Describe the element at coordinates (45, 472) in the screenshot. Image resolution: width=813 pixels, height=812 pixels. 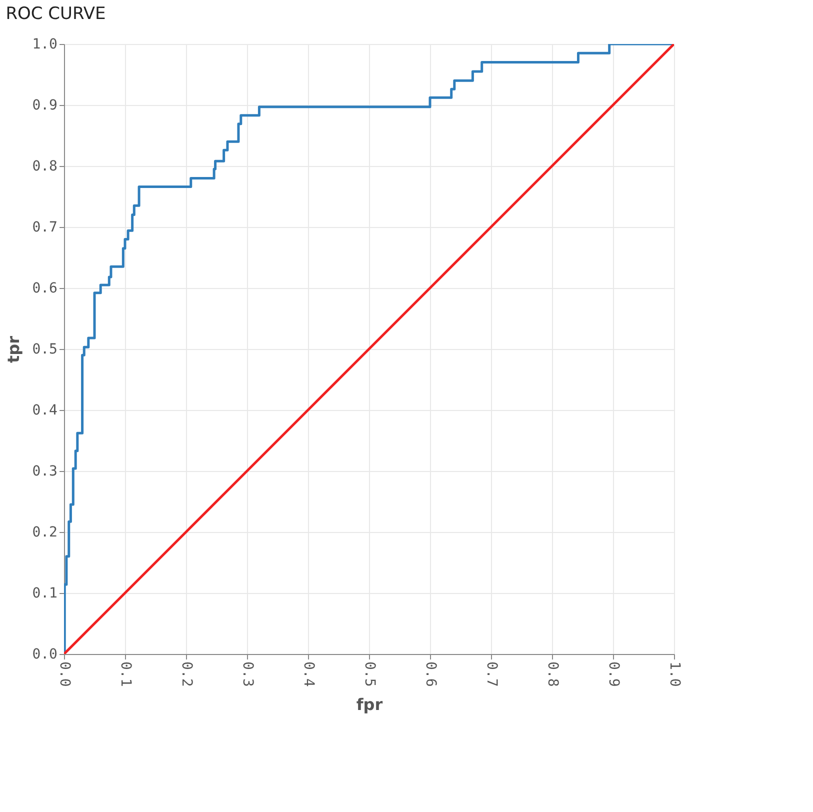
I see `y-tick-label: 0.3` at that location.